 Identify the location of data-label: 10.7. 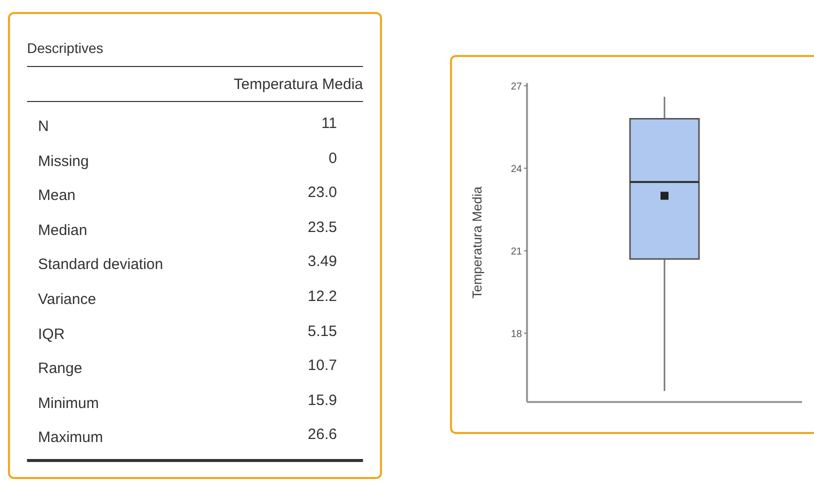
(322, 365).